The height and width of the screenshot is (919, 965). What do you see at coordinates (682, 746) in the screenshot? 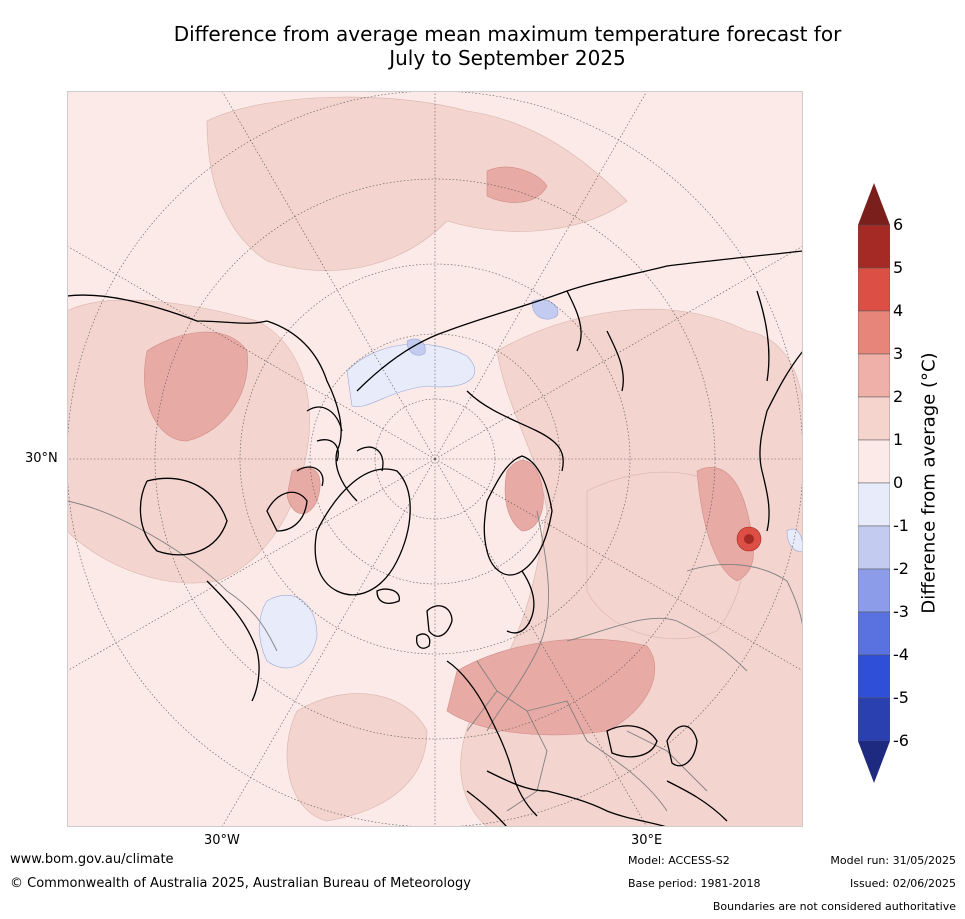
I see `caspian-coast` at bounding box center [682, 746].